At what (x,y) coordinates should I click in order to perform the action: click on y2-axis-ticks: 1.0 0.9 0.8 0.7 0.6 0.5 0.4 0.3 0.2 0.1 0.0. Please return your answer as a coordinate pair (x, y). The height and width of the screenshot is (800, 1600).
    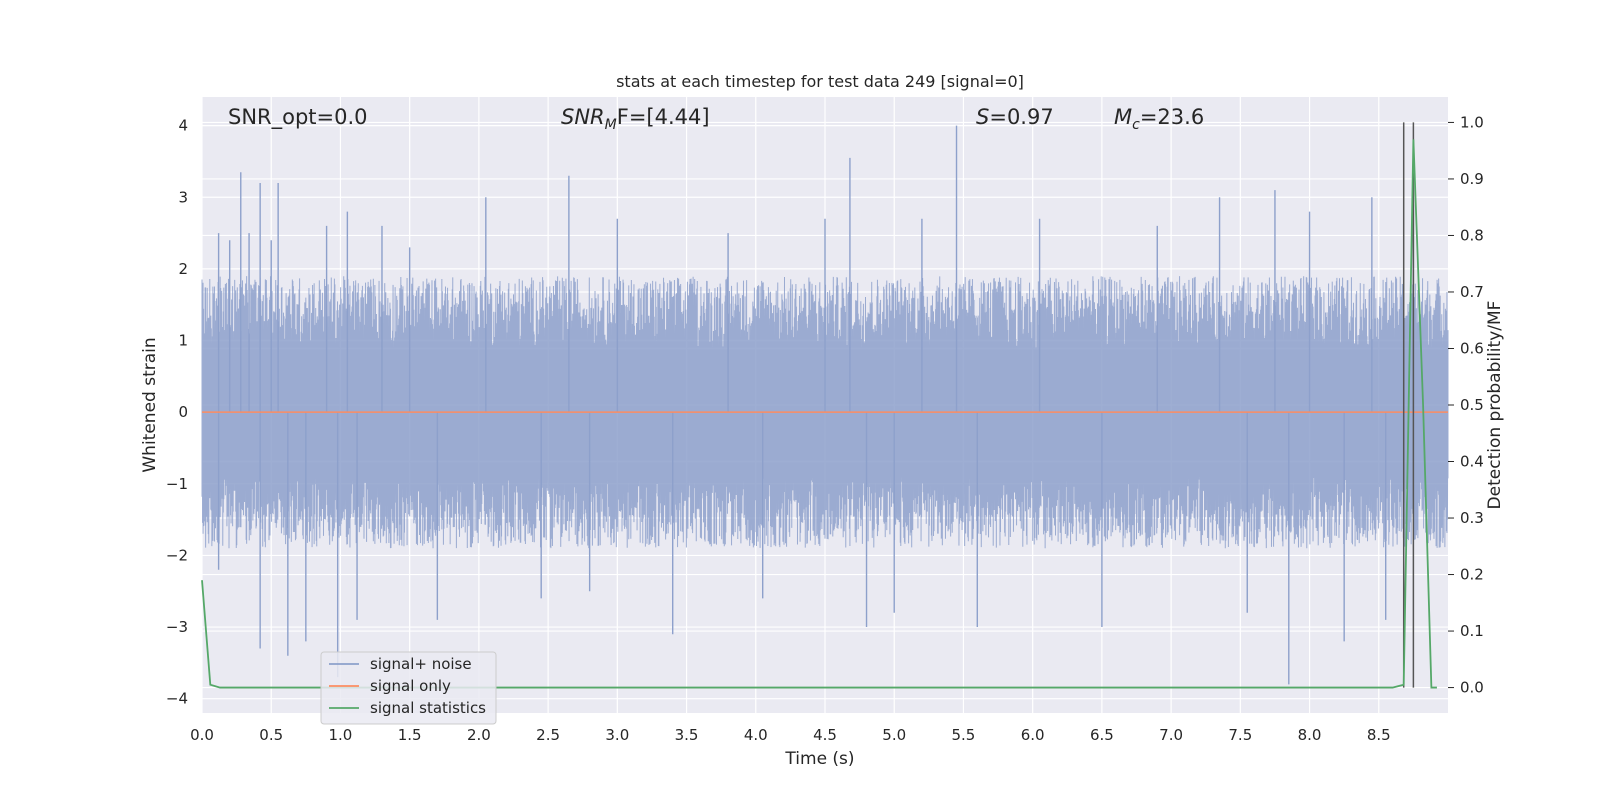
    Looking at the image, I should click on (1466, 405).